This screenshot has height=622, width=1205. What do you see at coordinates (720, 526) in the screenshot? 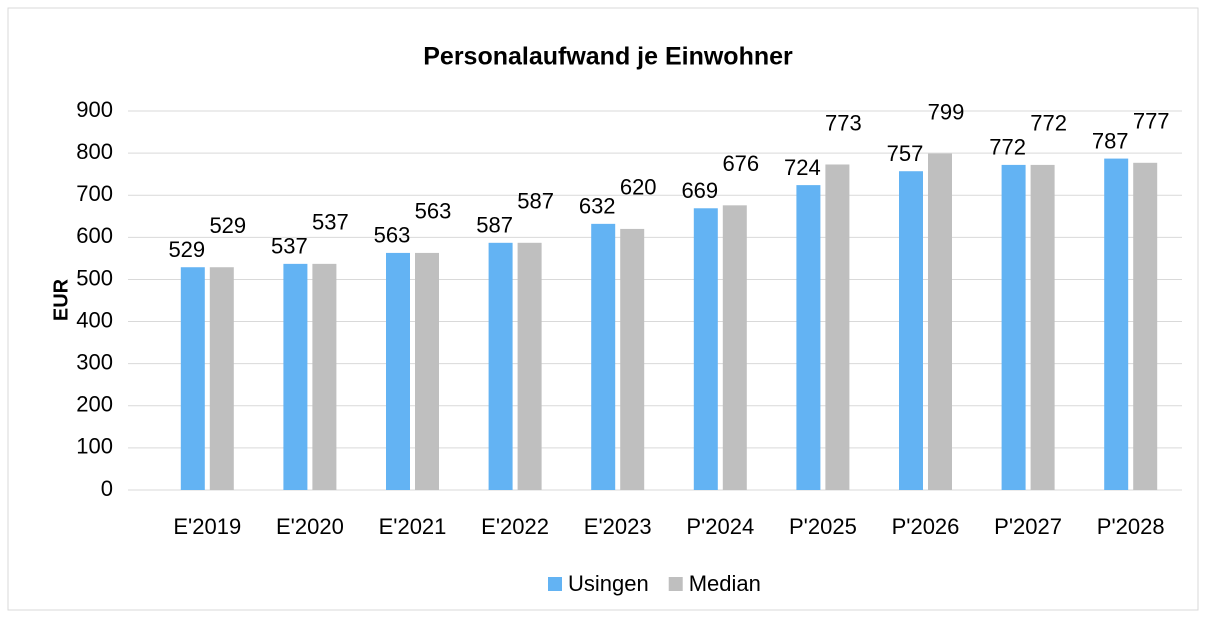
I see `x-tick-label: P'2024` at bounding box center [720, 526].